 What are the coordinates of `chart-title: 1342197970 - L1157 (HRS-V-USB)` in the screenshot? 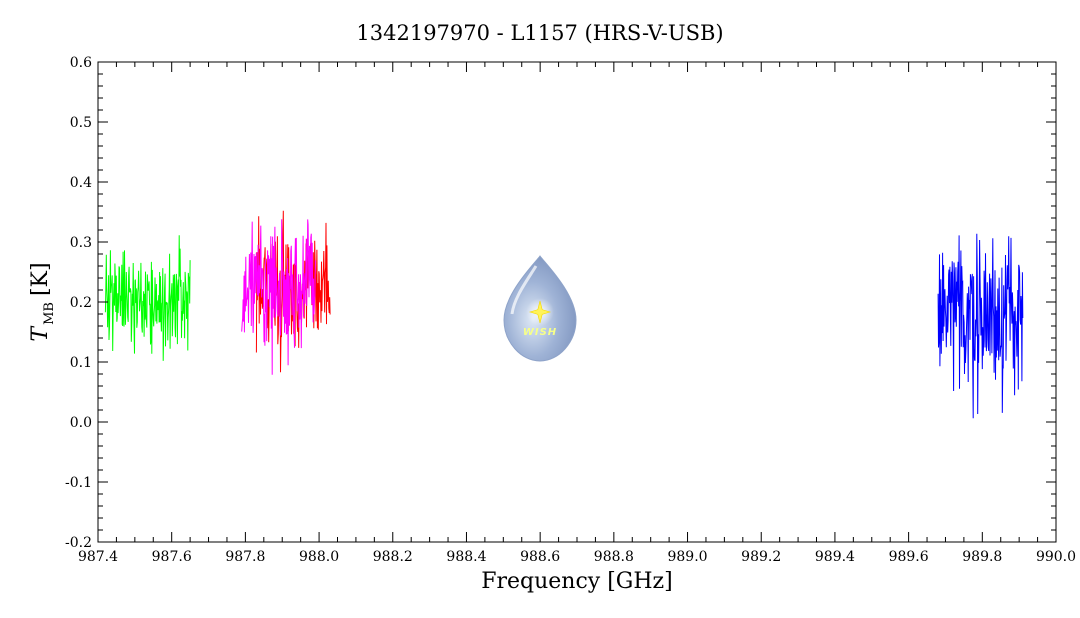 It's located at (539, 33).